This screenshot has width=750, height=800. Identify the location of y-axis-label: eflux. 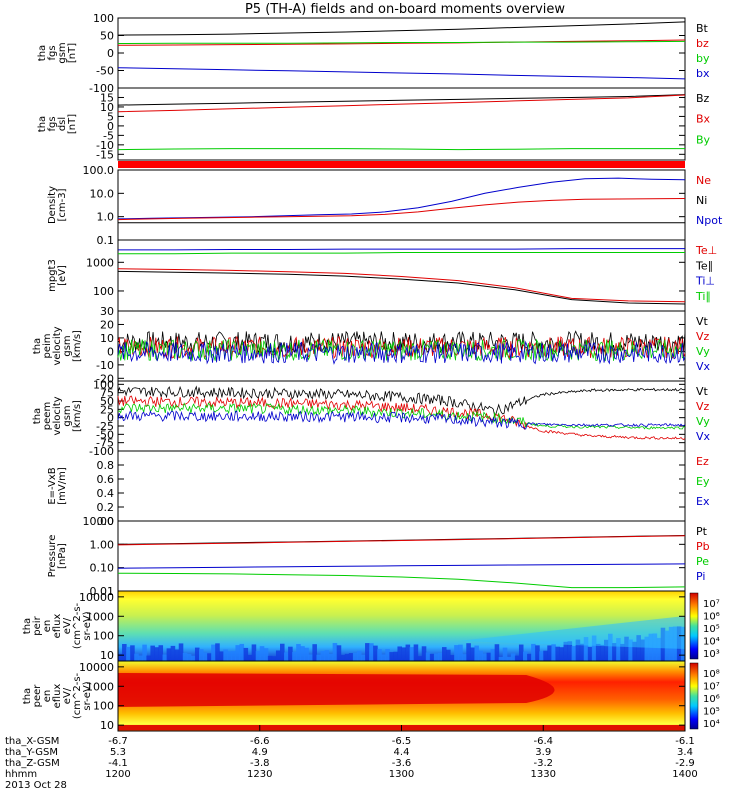
(57, 696).